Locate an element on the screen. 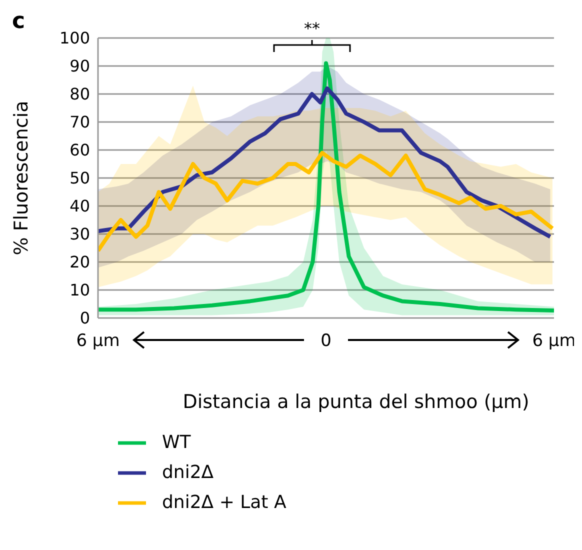  y-tick-label: 70 is located at coordinates (80, 122).